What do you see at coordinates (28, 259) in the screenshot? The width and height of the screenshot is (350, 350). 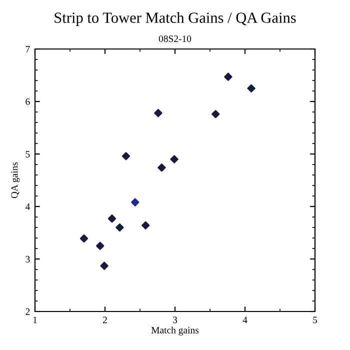 I see `y-tick-label: 3` at bounding box center [28, 259].